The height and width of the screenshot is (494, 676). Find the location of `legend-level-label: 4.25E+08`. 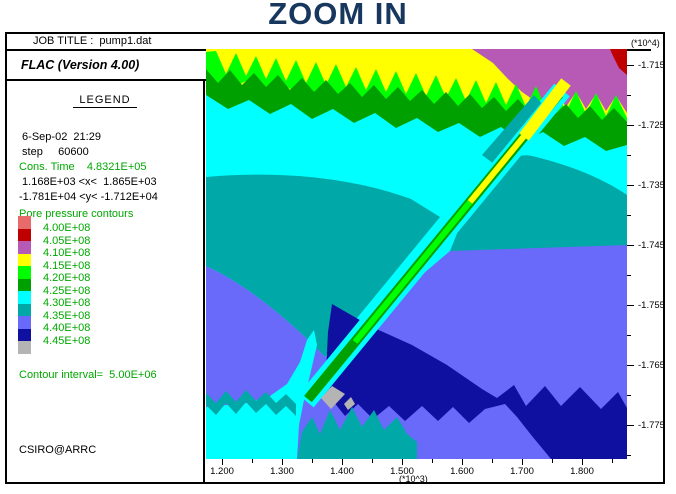

legend-level-label: 4.25E+08 is located at coordinates (67, 290).